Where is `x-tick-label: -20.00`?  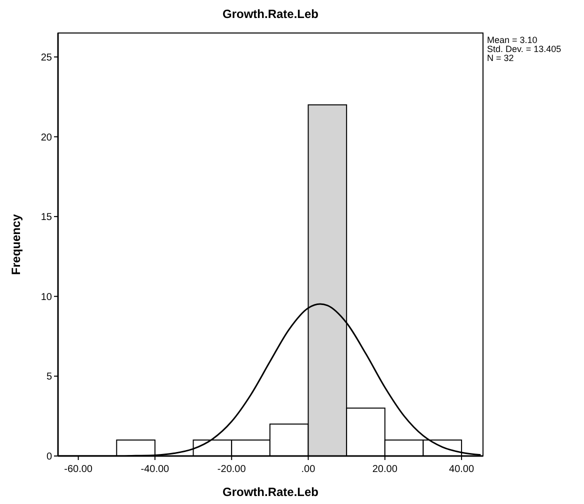 x-tick-label: -20.00 is located at coordinates (231, 469).